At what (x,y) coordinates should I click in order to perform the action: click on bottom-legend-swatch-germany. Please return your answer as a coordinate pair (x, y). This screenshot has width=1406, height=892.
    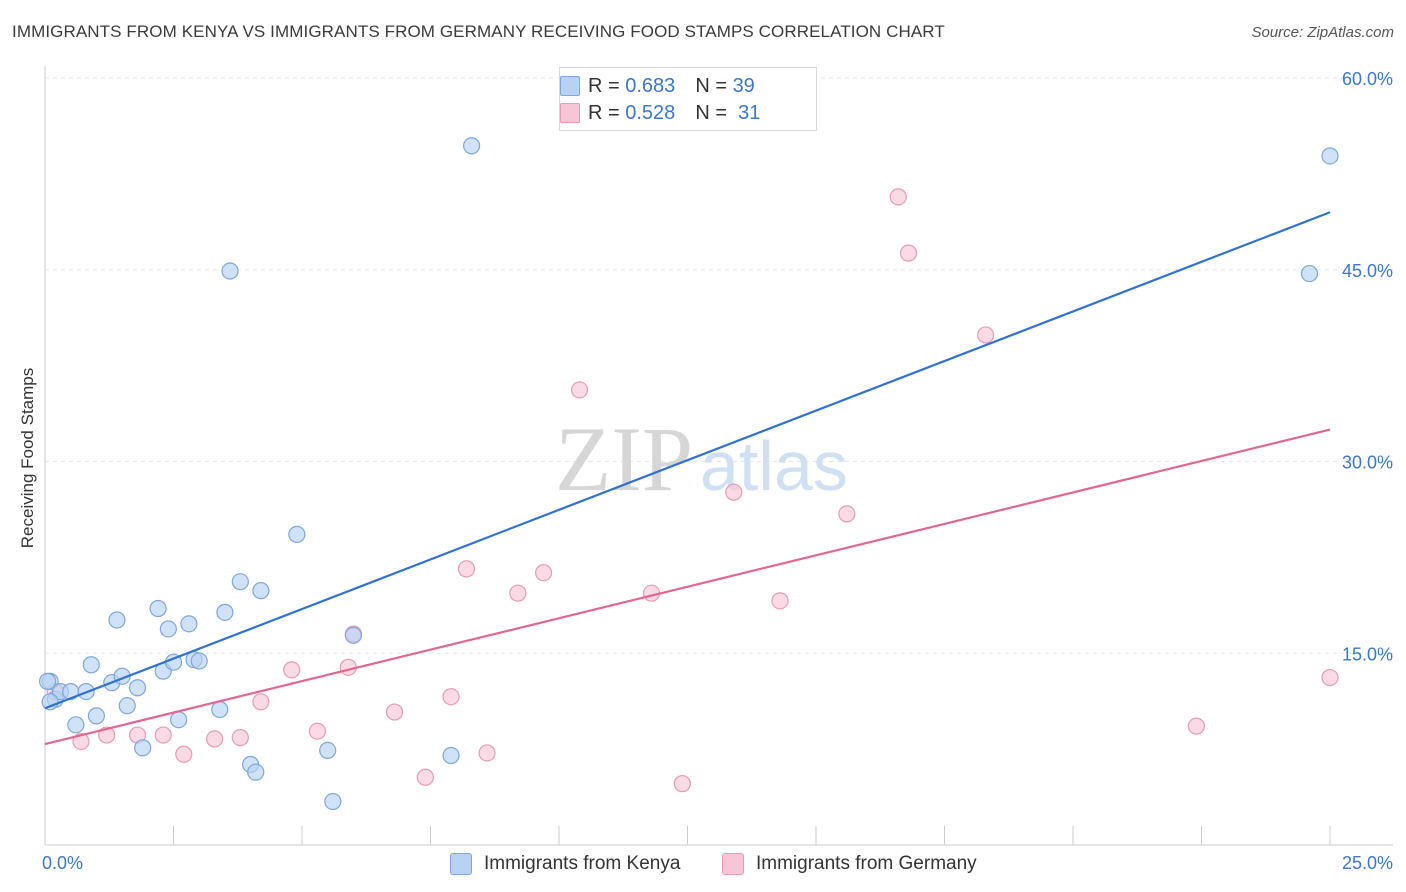
    Looking at the image, I should click on (733, 864).